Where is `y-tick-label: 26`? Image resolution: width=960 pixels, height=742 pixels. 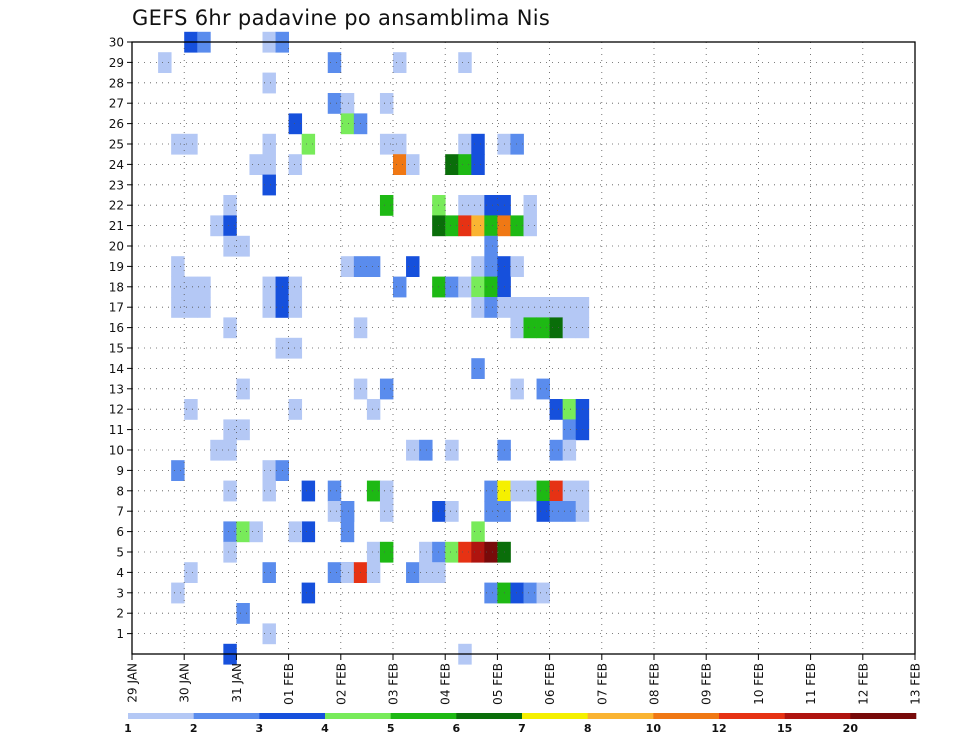
y-tick-label: 26 is located at coordinates (116, 124).